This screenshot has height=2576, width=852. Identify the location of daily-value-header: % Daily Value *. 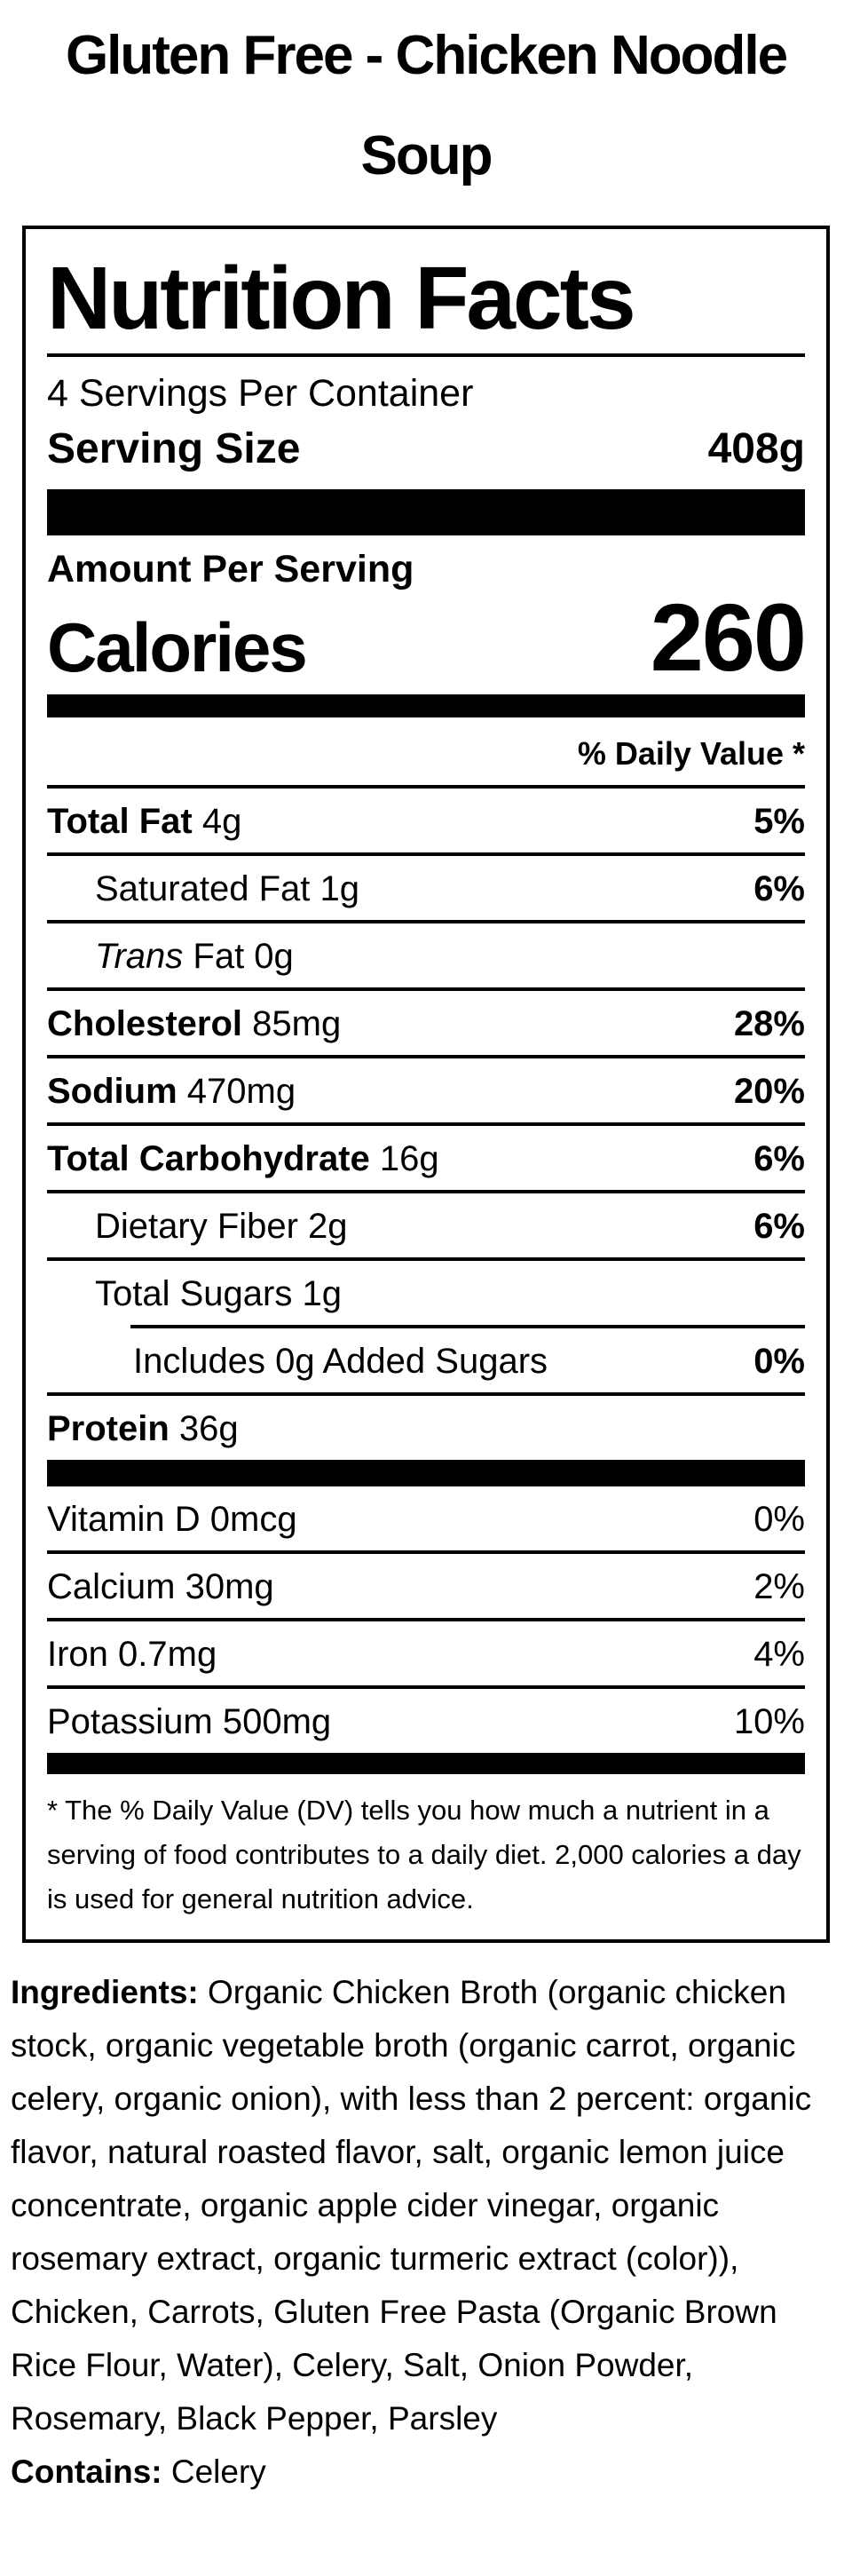
(426, 753).